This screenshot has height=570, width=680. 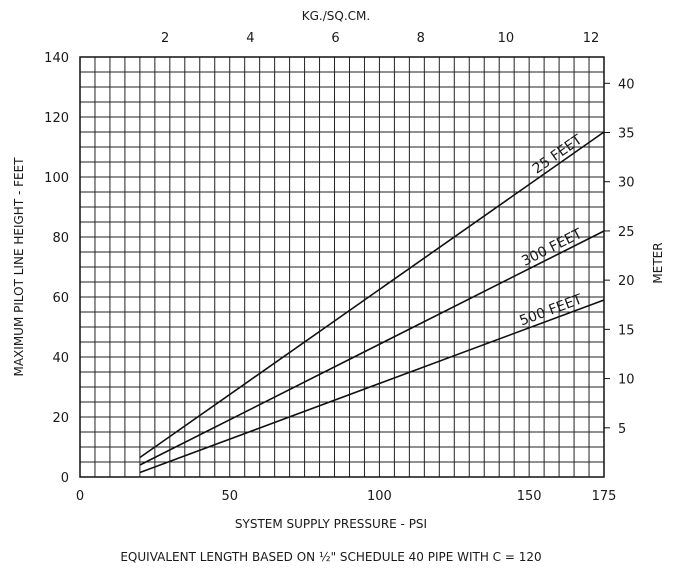 What do you see at coordinates (591, 38) in the screenshot?
I see `top-tick-label: 12` at bounding box center [591, 38].